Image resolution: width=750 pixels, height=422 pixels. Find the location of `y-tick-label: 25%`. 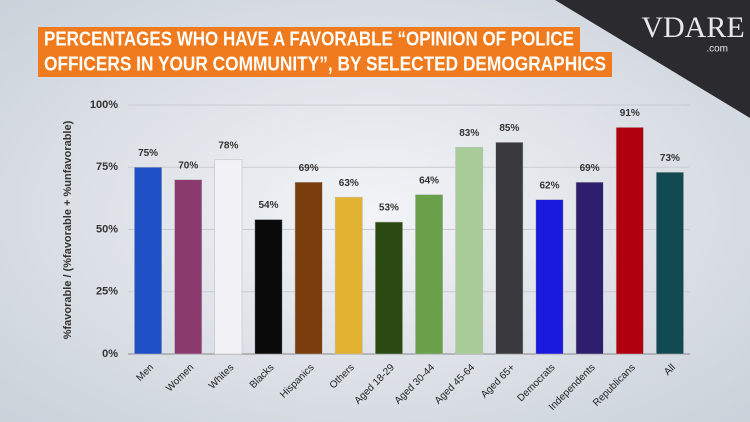

y-tick-label: 25% is located at coordinates (107, 292).